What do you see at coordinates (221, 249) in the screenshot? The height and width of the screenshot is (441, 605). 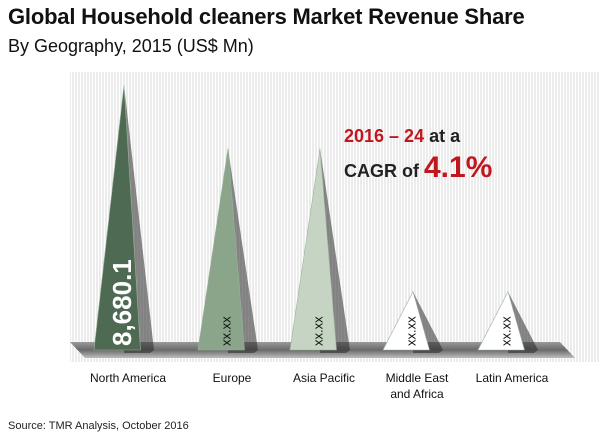 I see `bar-europe` at bounding box center [221, 249].